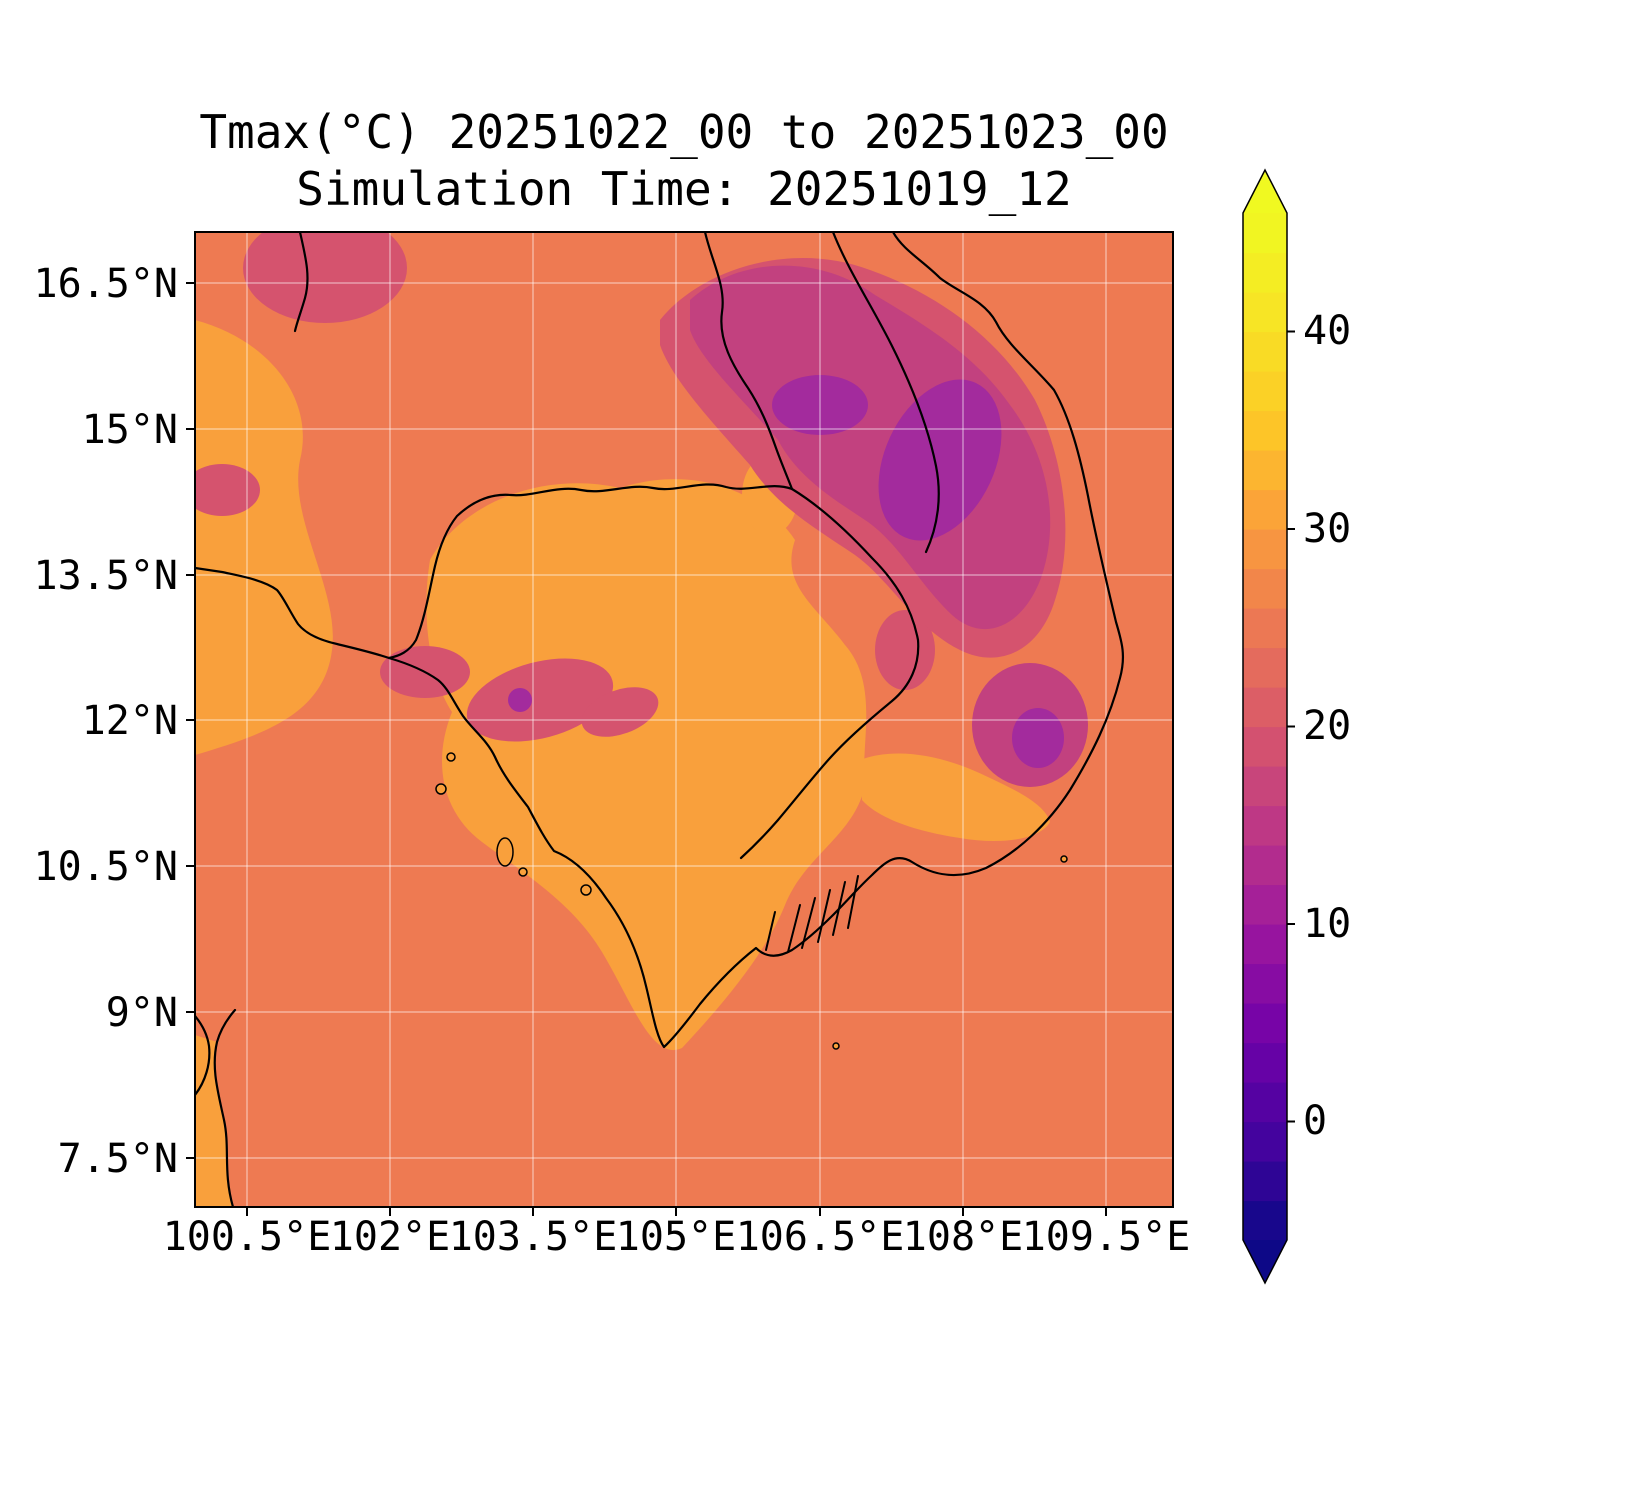 The height and width of the screenshot is (1500, 1650). Describe the element at coordinates (227, 490) in the screenshot. I see `region-magenta-leftedge` at that location.